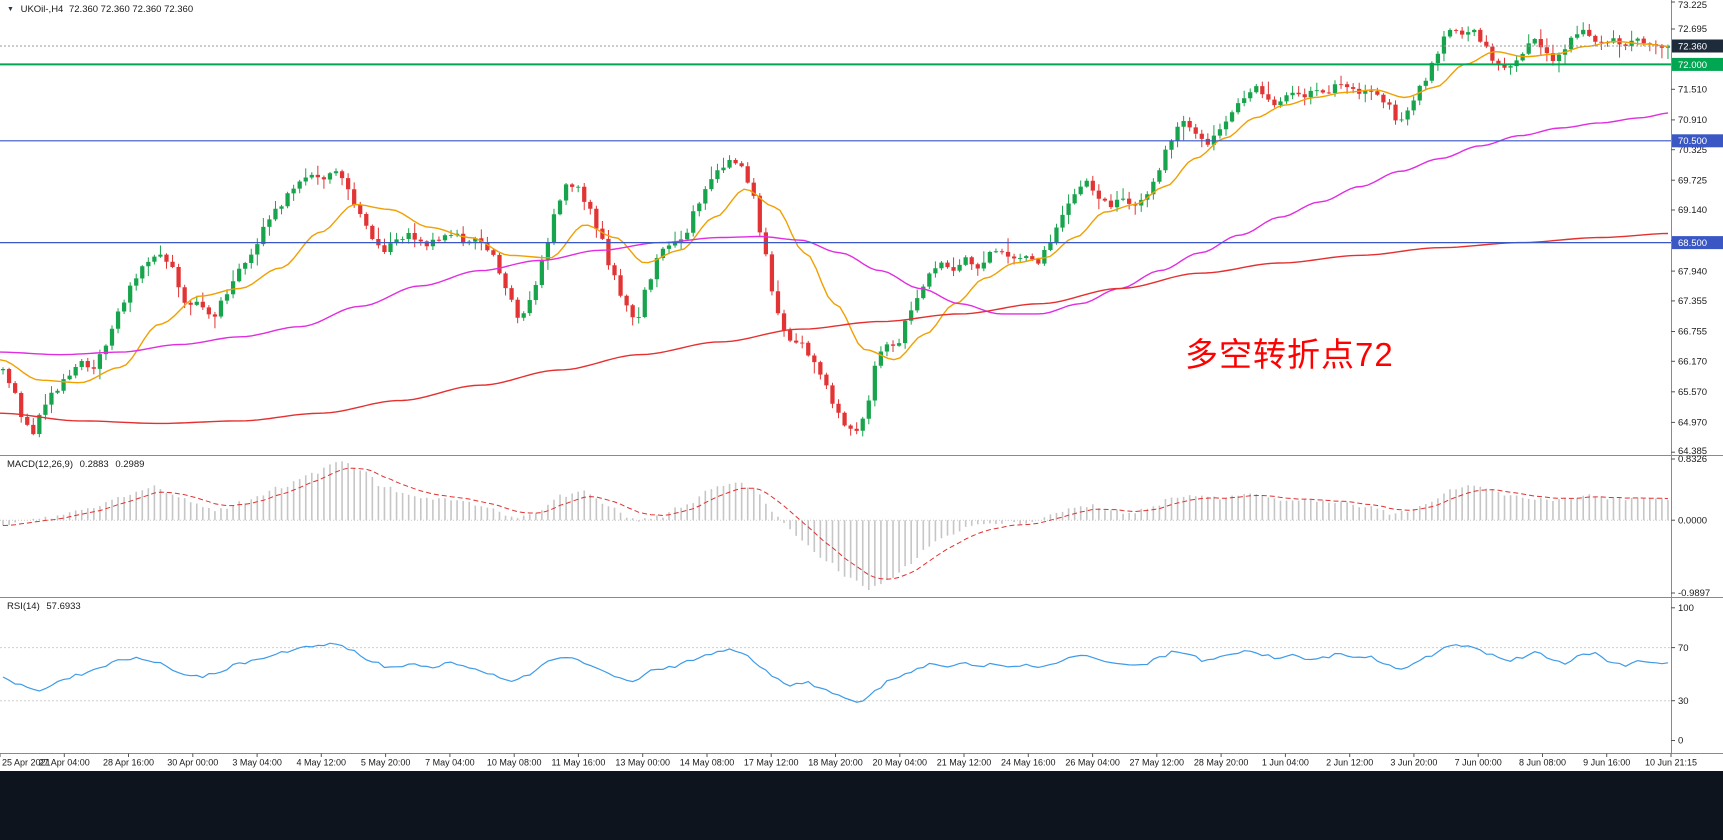 This screenshot has width=1723, height=840. Describe the element at coordinates (1478, 763) in the screenshot. I see `date-tick-label: 7 Jun 00:00` at that location.